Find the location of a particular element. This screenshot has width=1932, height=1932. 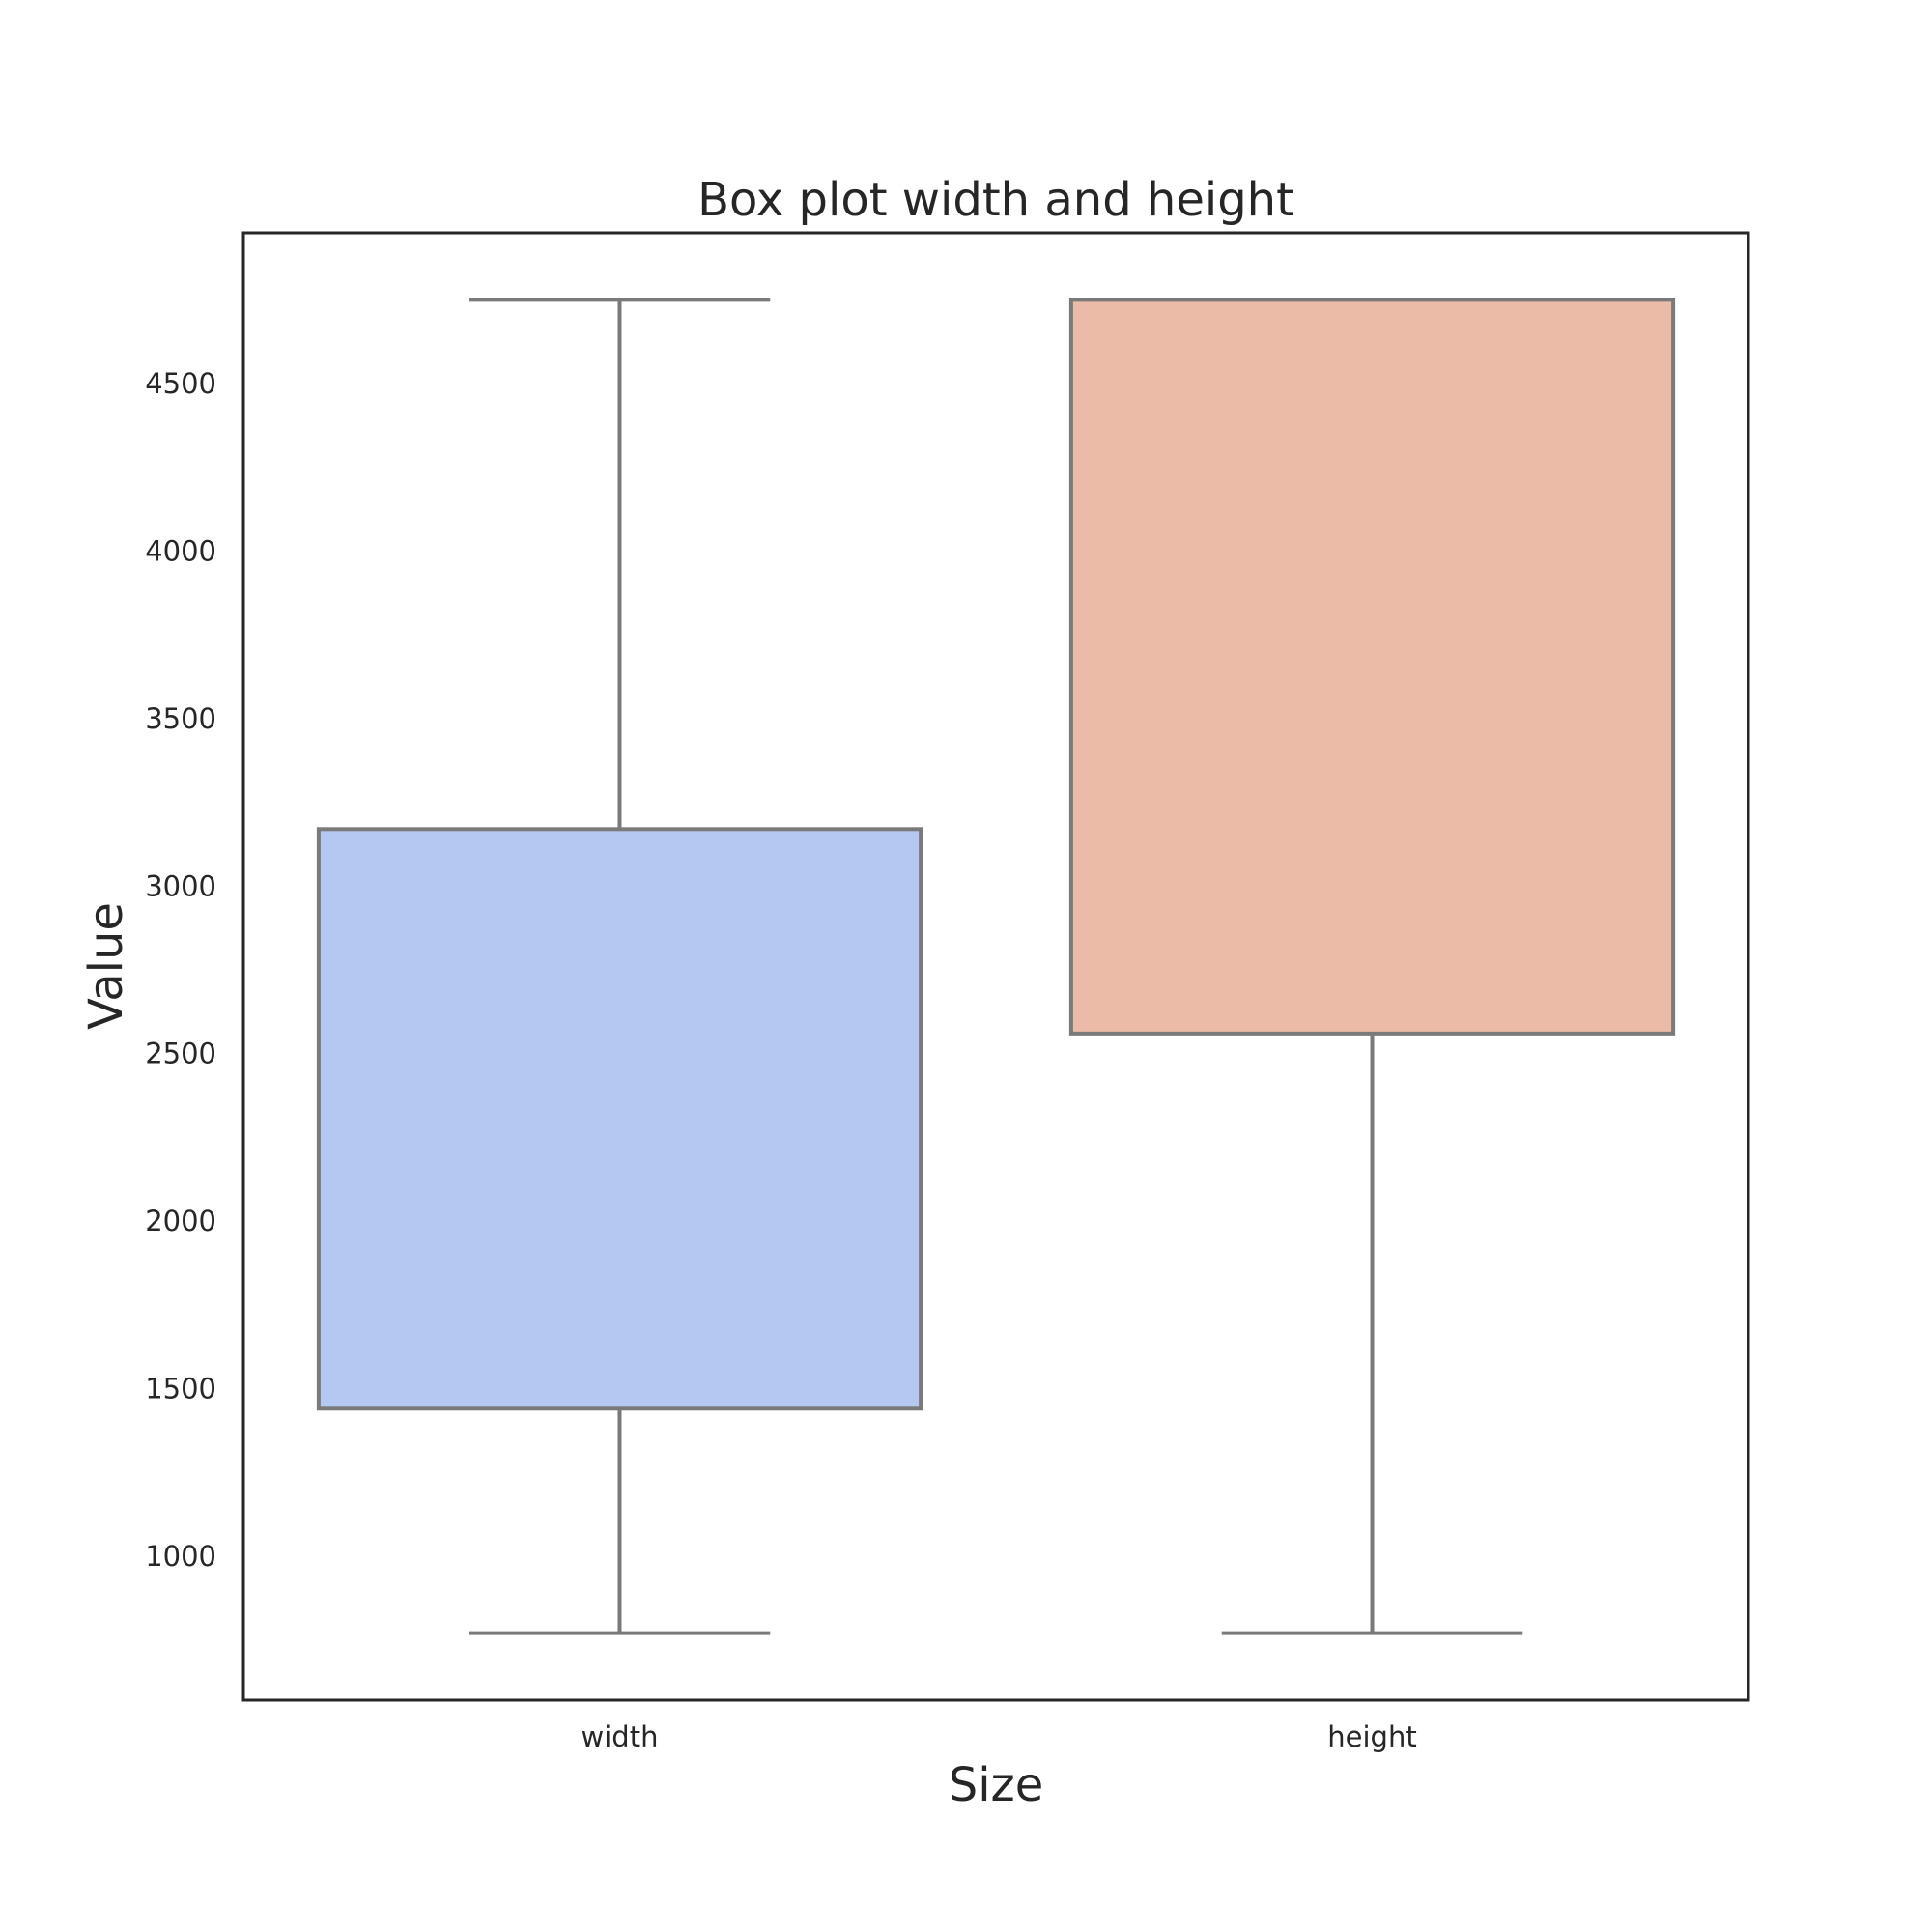

x-tick-label: height is located at coordinates (1371, 1736).